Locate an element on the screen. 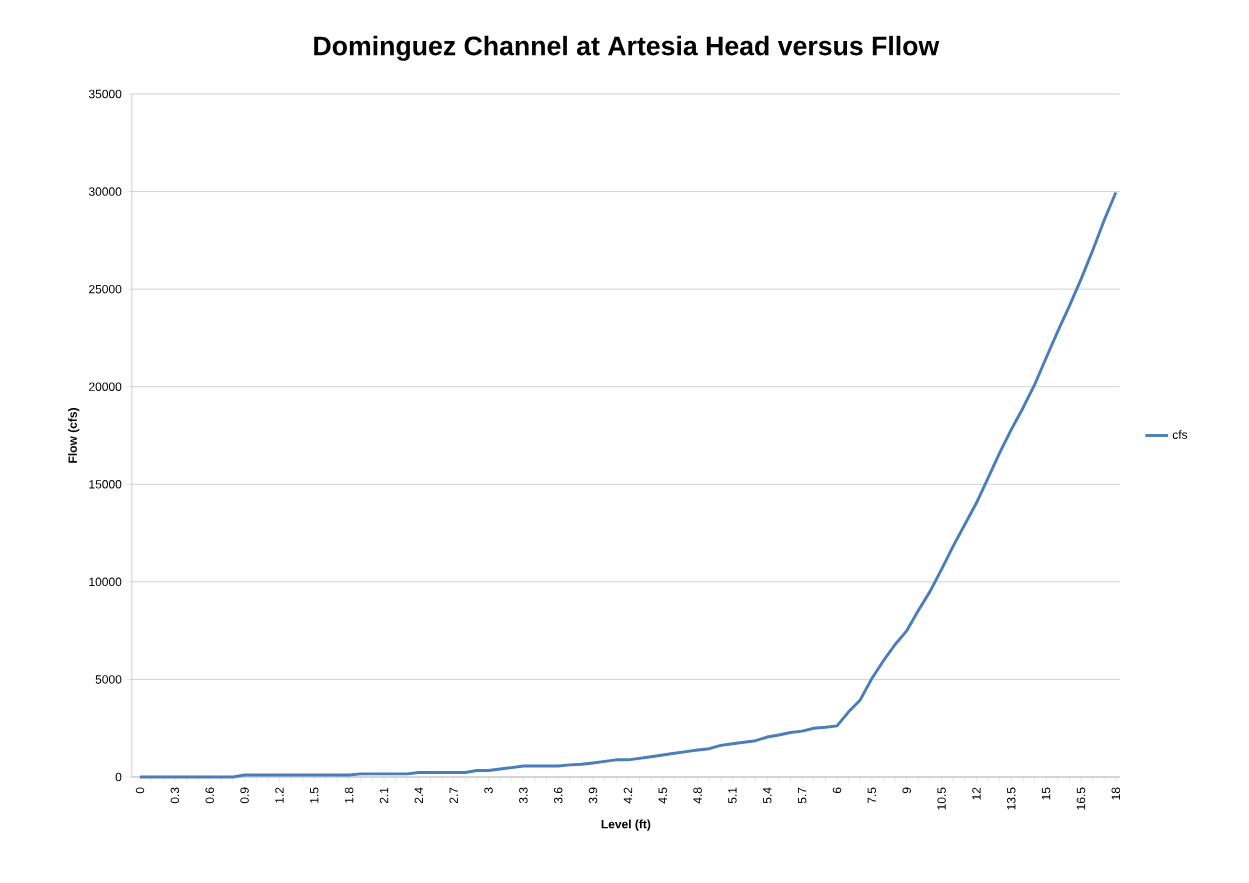 Image resolution: width=1249 pixels, height=883 pixels. x-tick-label: 16.5 is located at coordinates (1081, 798).